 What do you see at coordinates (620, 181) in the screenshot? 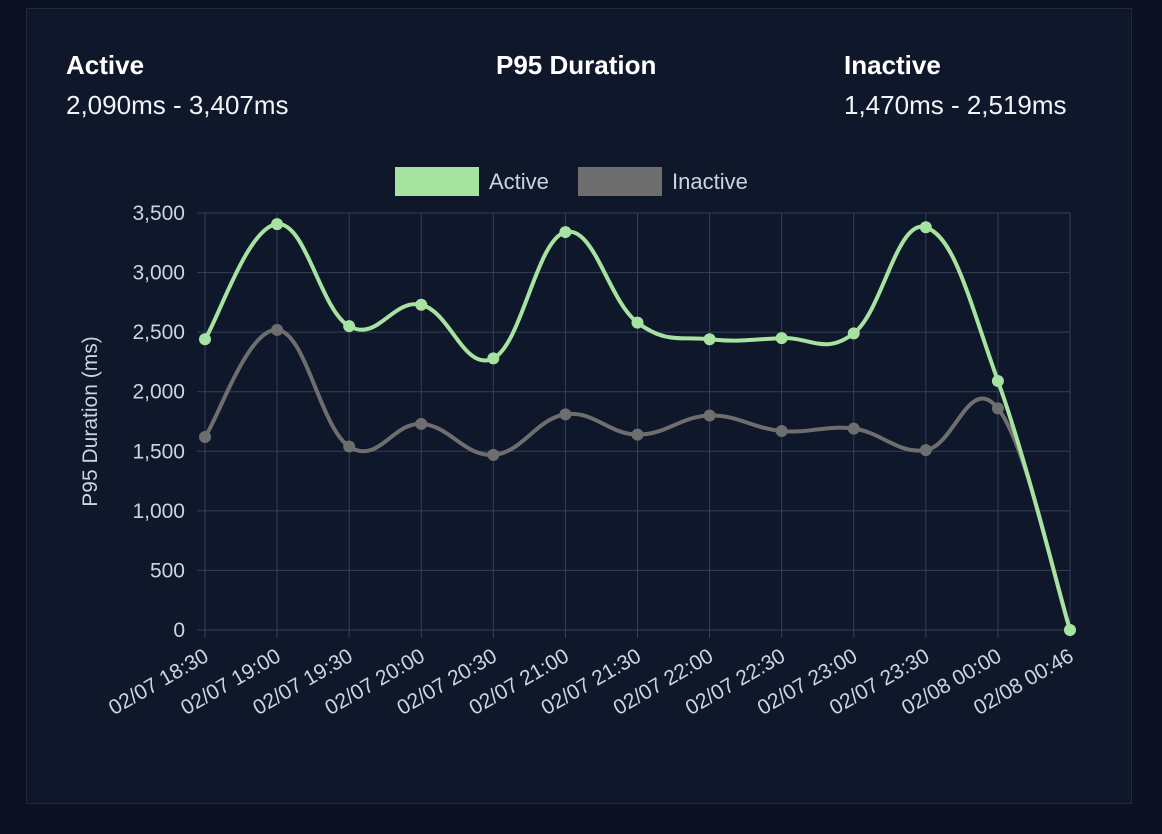
I see `legend-swatch-inactive` at bounding box center [620, 181].